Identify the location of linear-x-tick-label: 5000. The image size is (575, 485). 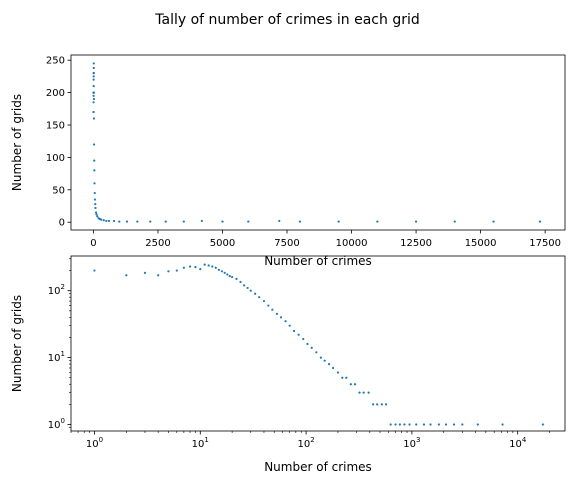
(222, 243).